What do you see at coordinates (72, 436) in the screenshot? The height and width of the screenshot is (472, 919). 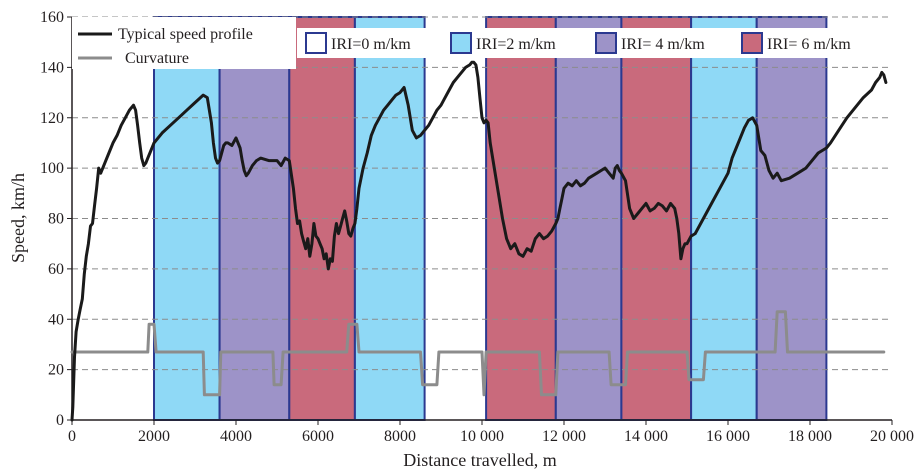 I see `x-tick-label: 0` at bounding box center [72, 436].